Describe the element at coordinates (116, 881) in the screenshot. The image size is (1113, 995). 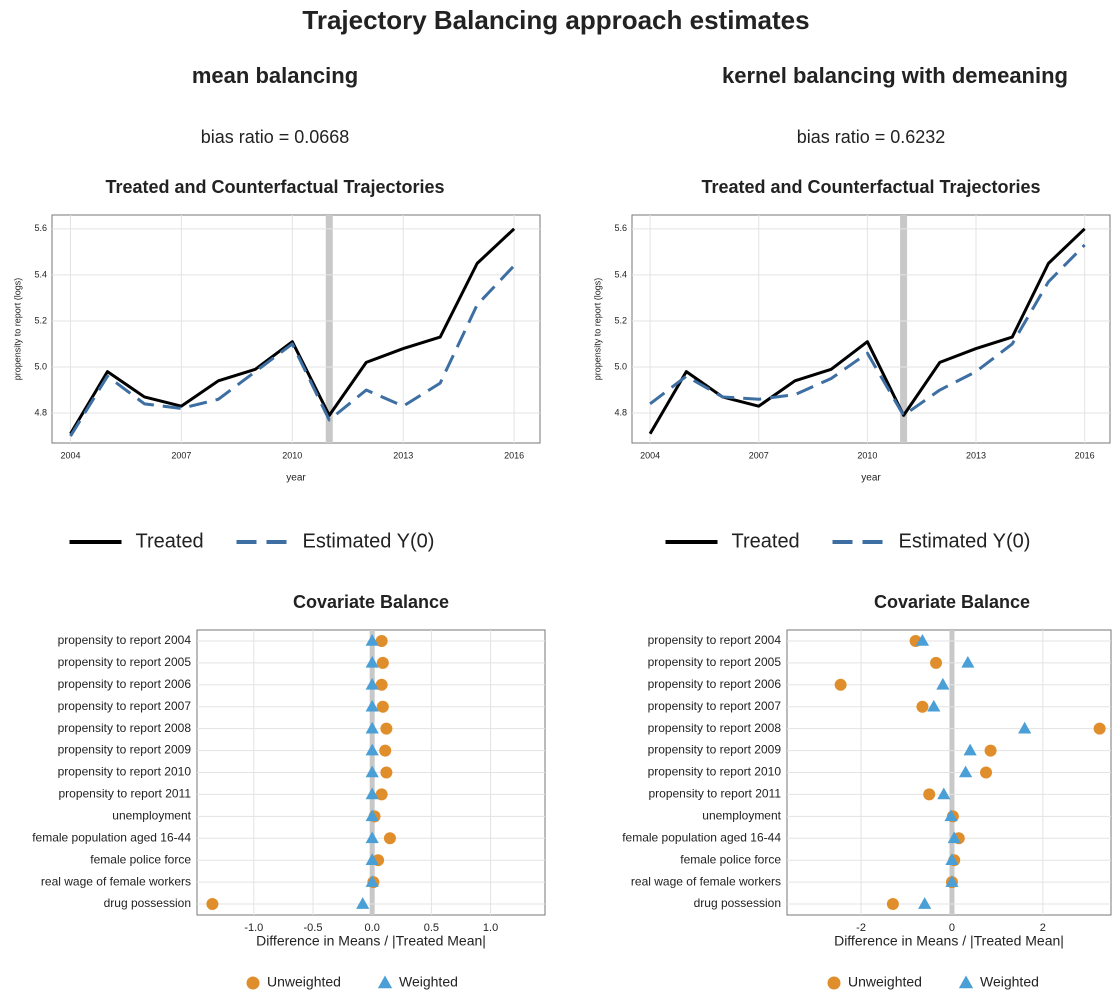
I see `category-label: real wage of female workers` at that location.